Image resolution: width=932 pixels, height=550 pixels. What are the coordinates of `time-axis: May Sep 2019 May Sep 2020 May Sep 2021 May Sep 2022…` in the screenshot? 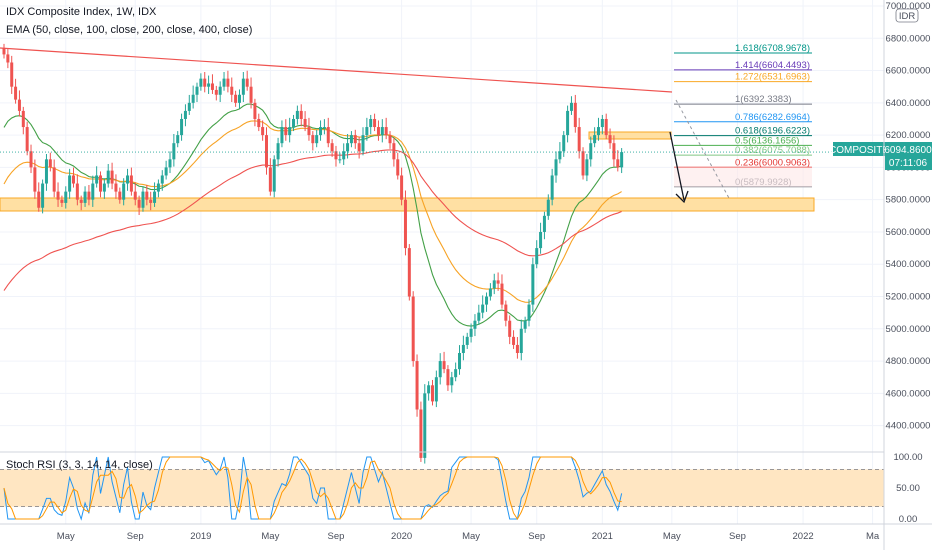 It's located at (468, 536).